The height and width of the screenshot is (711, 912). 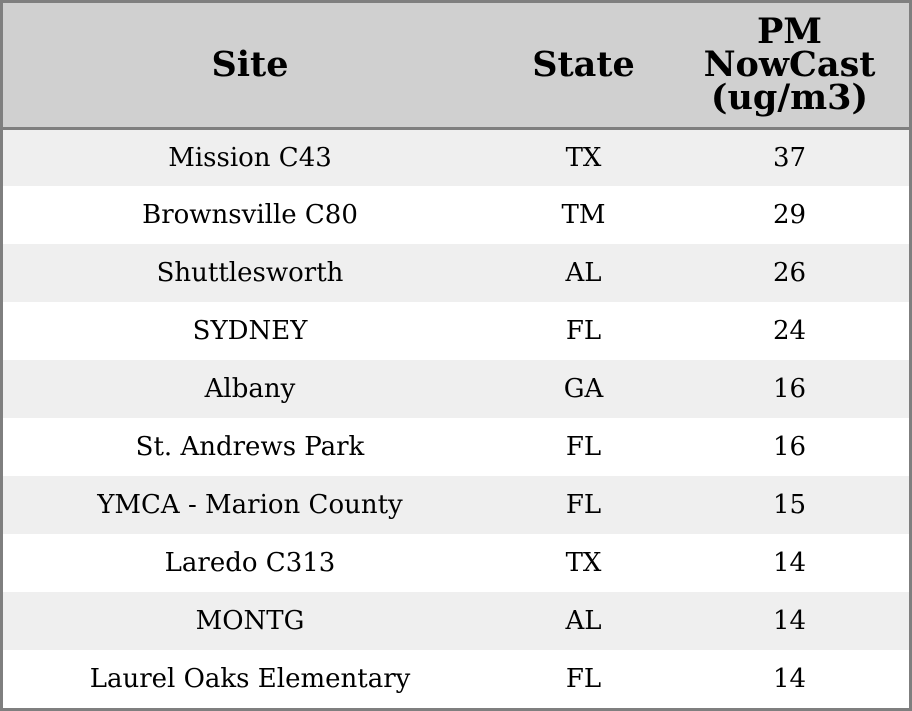 I want to click on site-cell: Brownsville C80, so click(x=250, y=215).